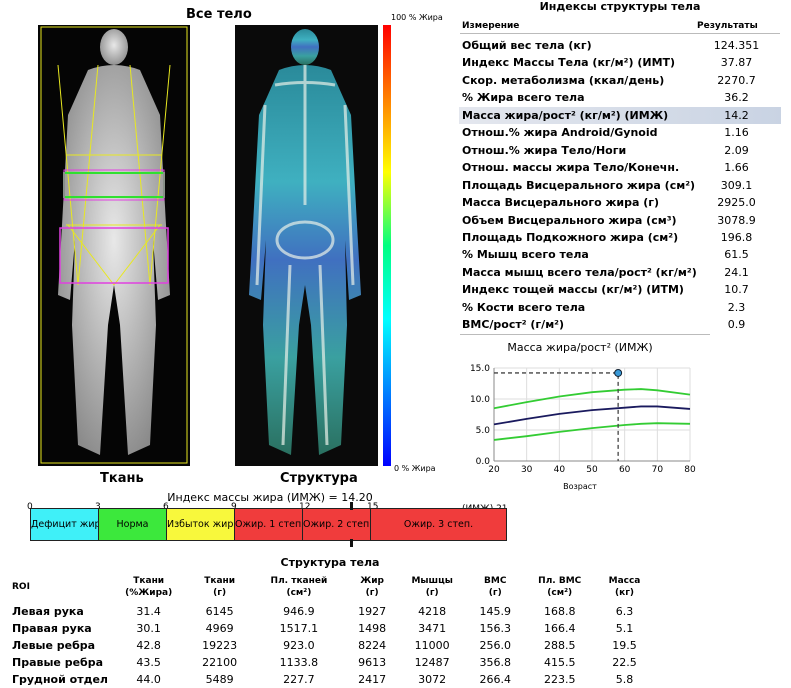  What do you see at coordinates (432, 581) in the screenshot?
I see `header-line1: Мышцы` at bounding box center [432, 581].